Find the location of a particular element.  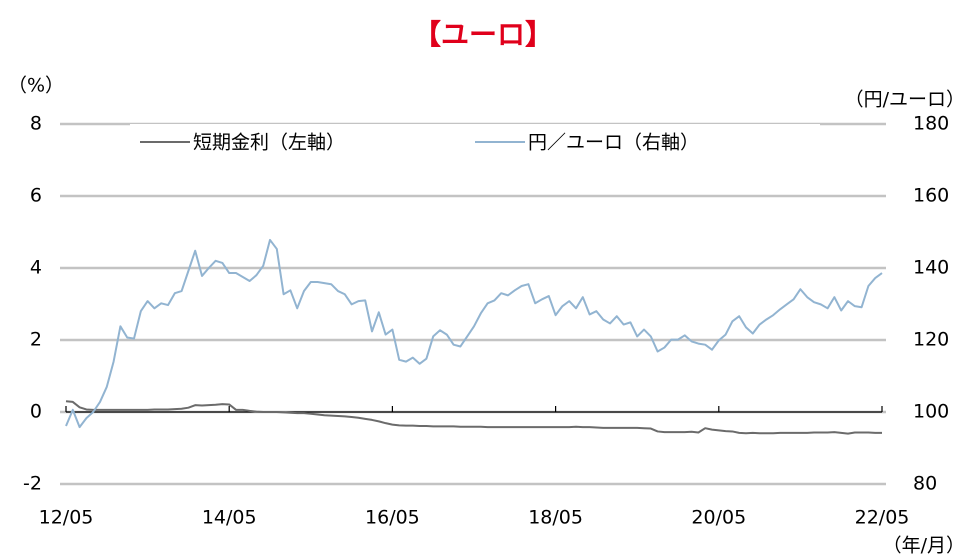

x-tick-label: 20/05 is located at coordinates (718, 518).